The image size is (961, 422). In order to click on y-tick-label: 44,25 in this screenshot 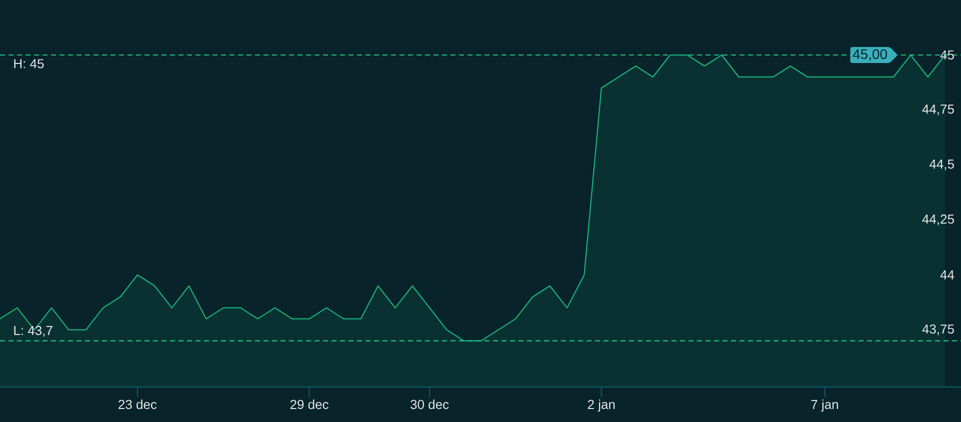, I will do `click(938, 220)`.